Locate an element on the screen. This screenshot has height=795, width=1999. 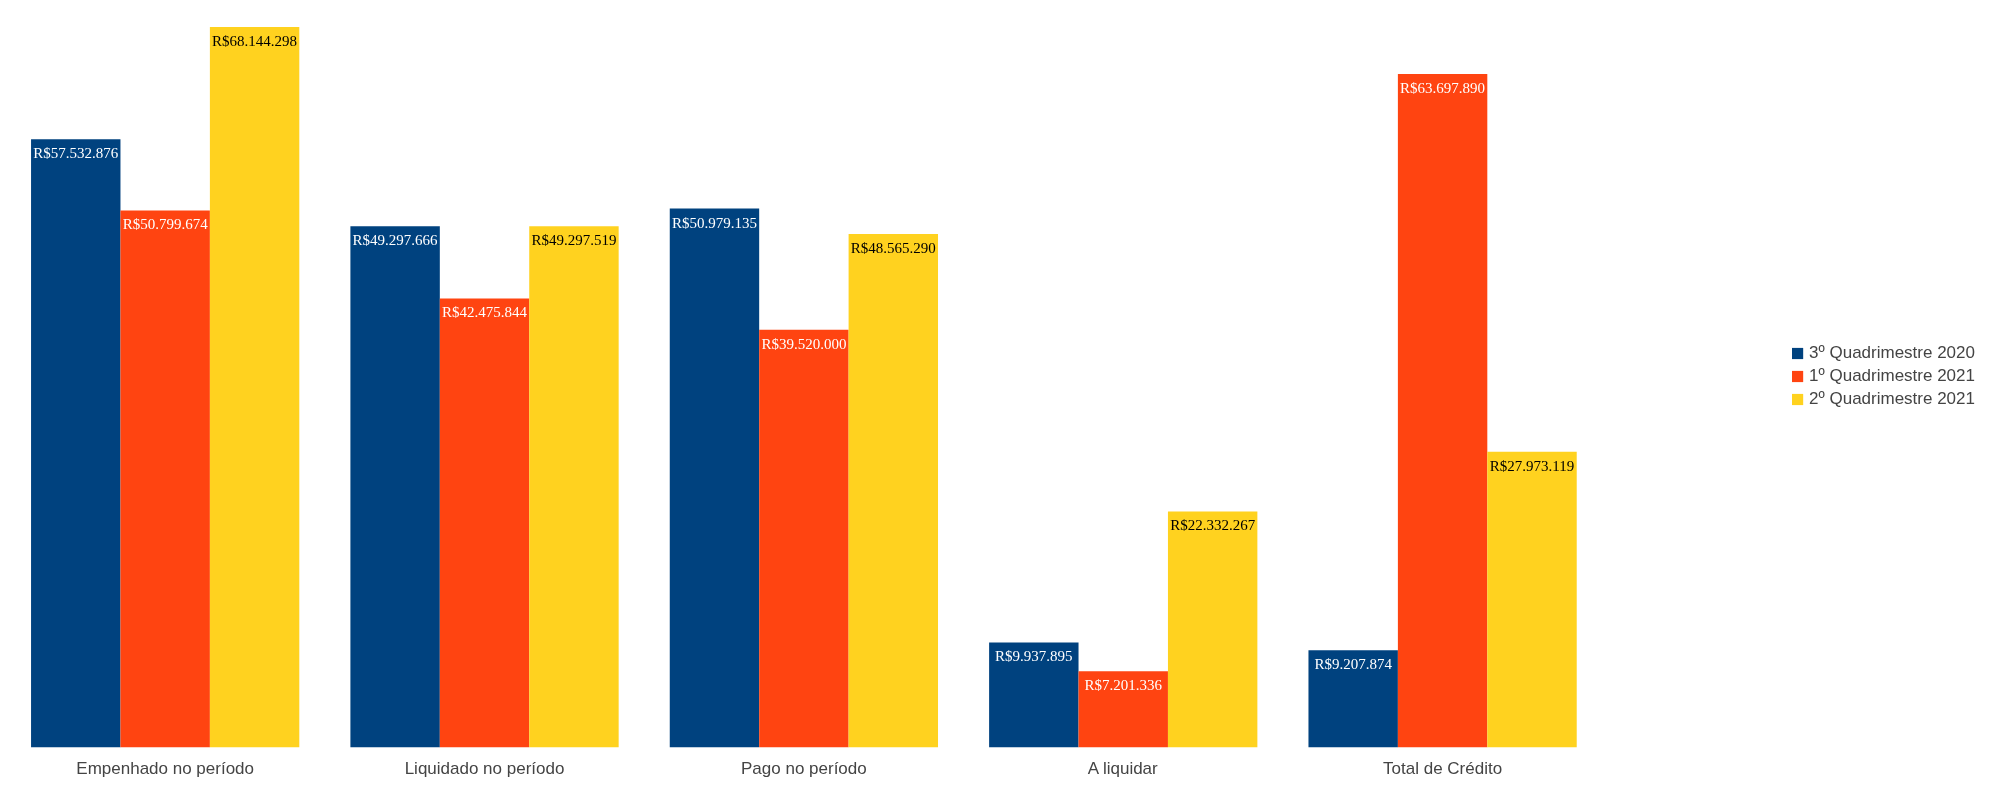
legend-label: 3º Quadrimestre 2020 is located at coordinates (1892, 353).